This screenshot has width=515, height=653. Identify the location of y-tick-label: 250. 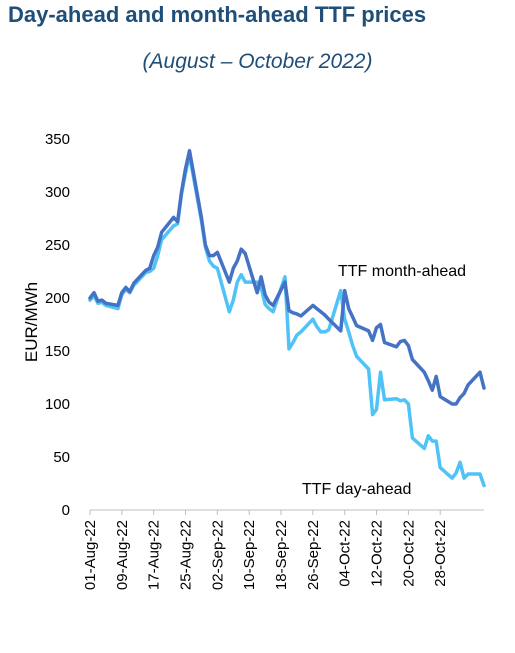
(57, 245).